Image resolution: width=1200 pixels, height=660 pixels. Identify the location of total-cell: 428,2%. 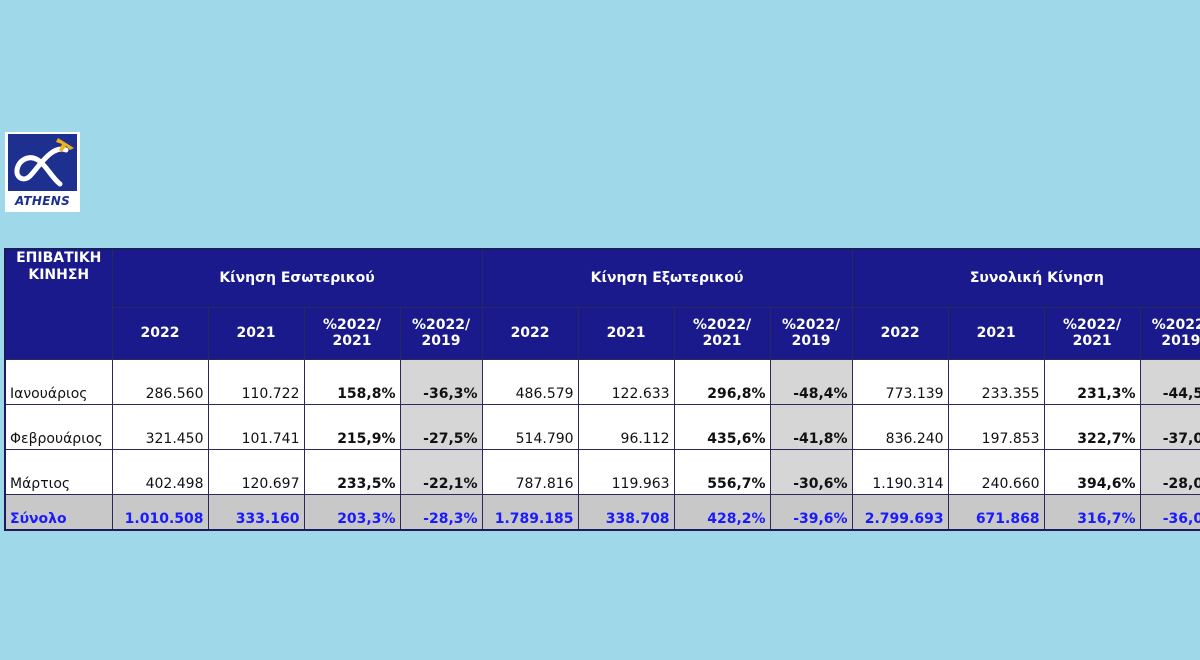
(722, 512).